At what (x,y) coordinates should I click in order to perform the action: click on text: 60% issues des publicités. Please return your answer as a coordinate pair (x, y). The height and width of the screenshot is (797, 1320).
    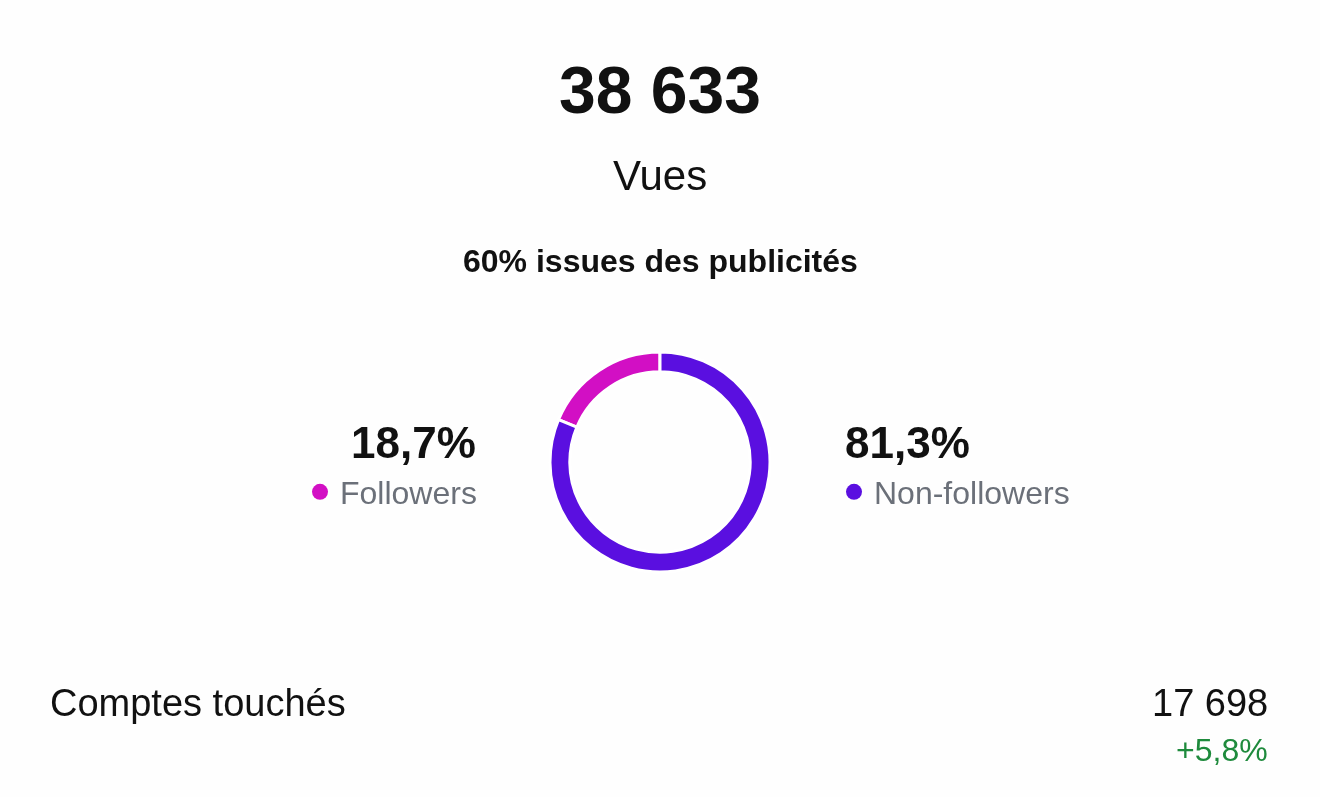
    Looking at the image, I should click on (660, 261).